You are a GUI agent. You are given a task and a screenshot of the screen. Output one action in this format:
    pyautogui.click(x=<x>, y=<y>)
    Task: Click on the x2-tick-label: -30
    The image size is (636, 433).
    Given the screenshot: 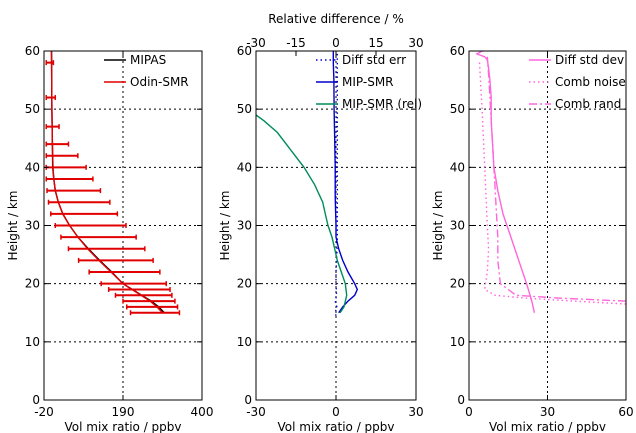 What is the action you would take?
    pyautogui.click(x=256, y=43)
    